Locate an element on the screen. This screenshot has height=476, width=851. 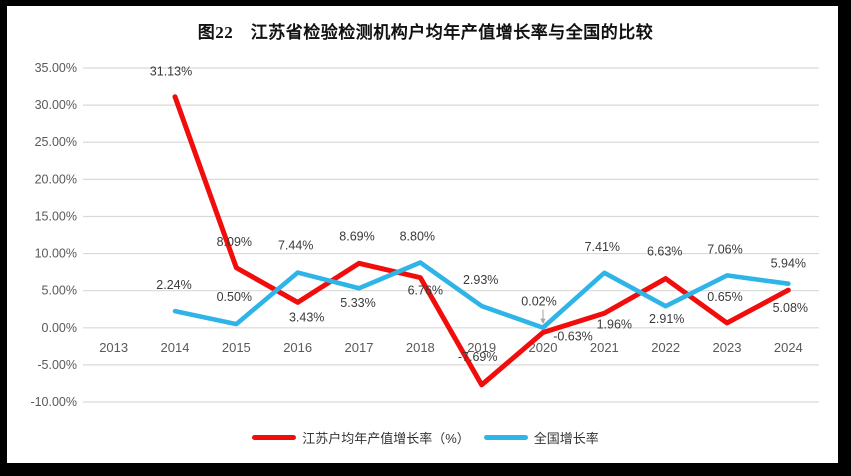
y-axis-tick-label: 35.00% is located at coordinates (56, 68).